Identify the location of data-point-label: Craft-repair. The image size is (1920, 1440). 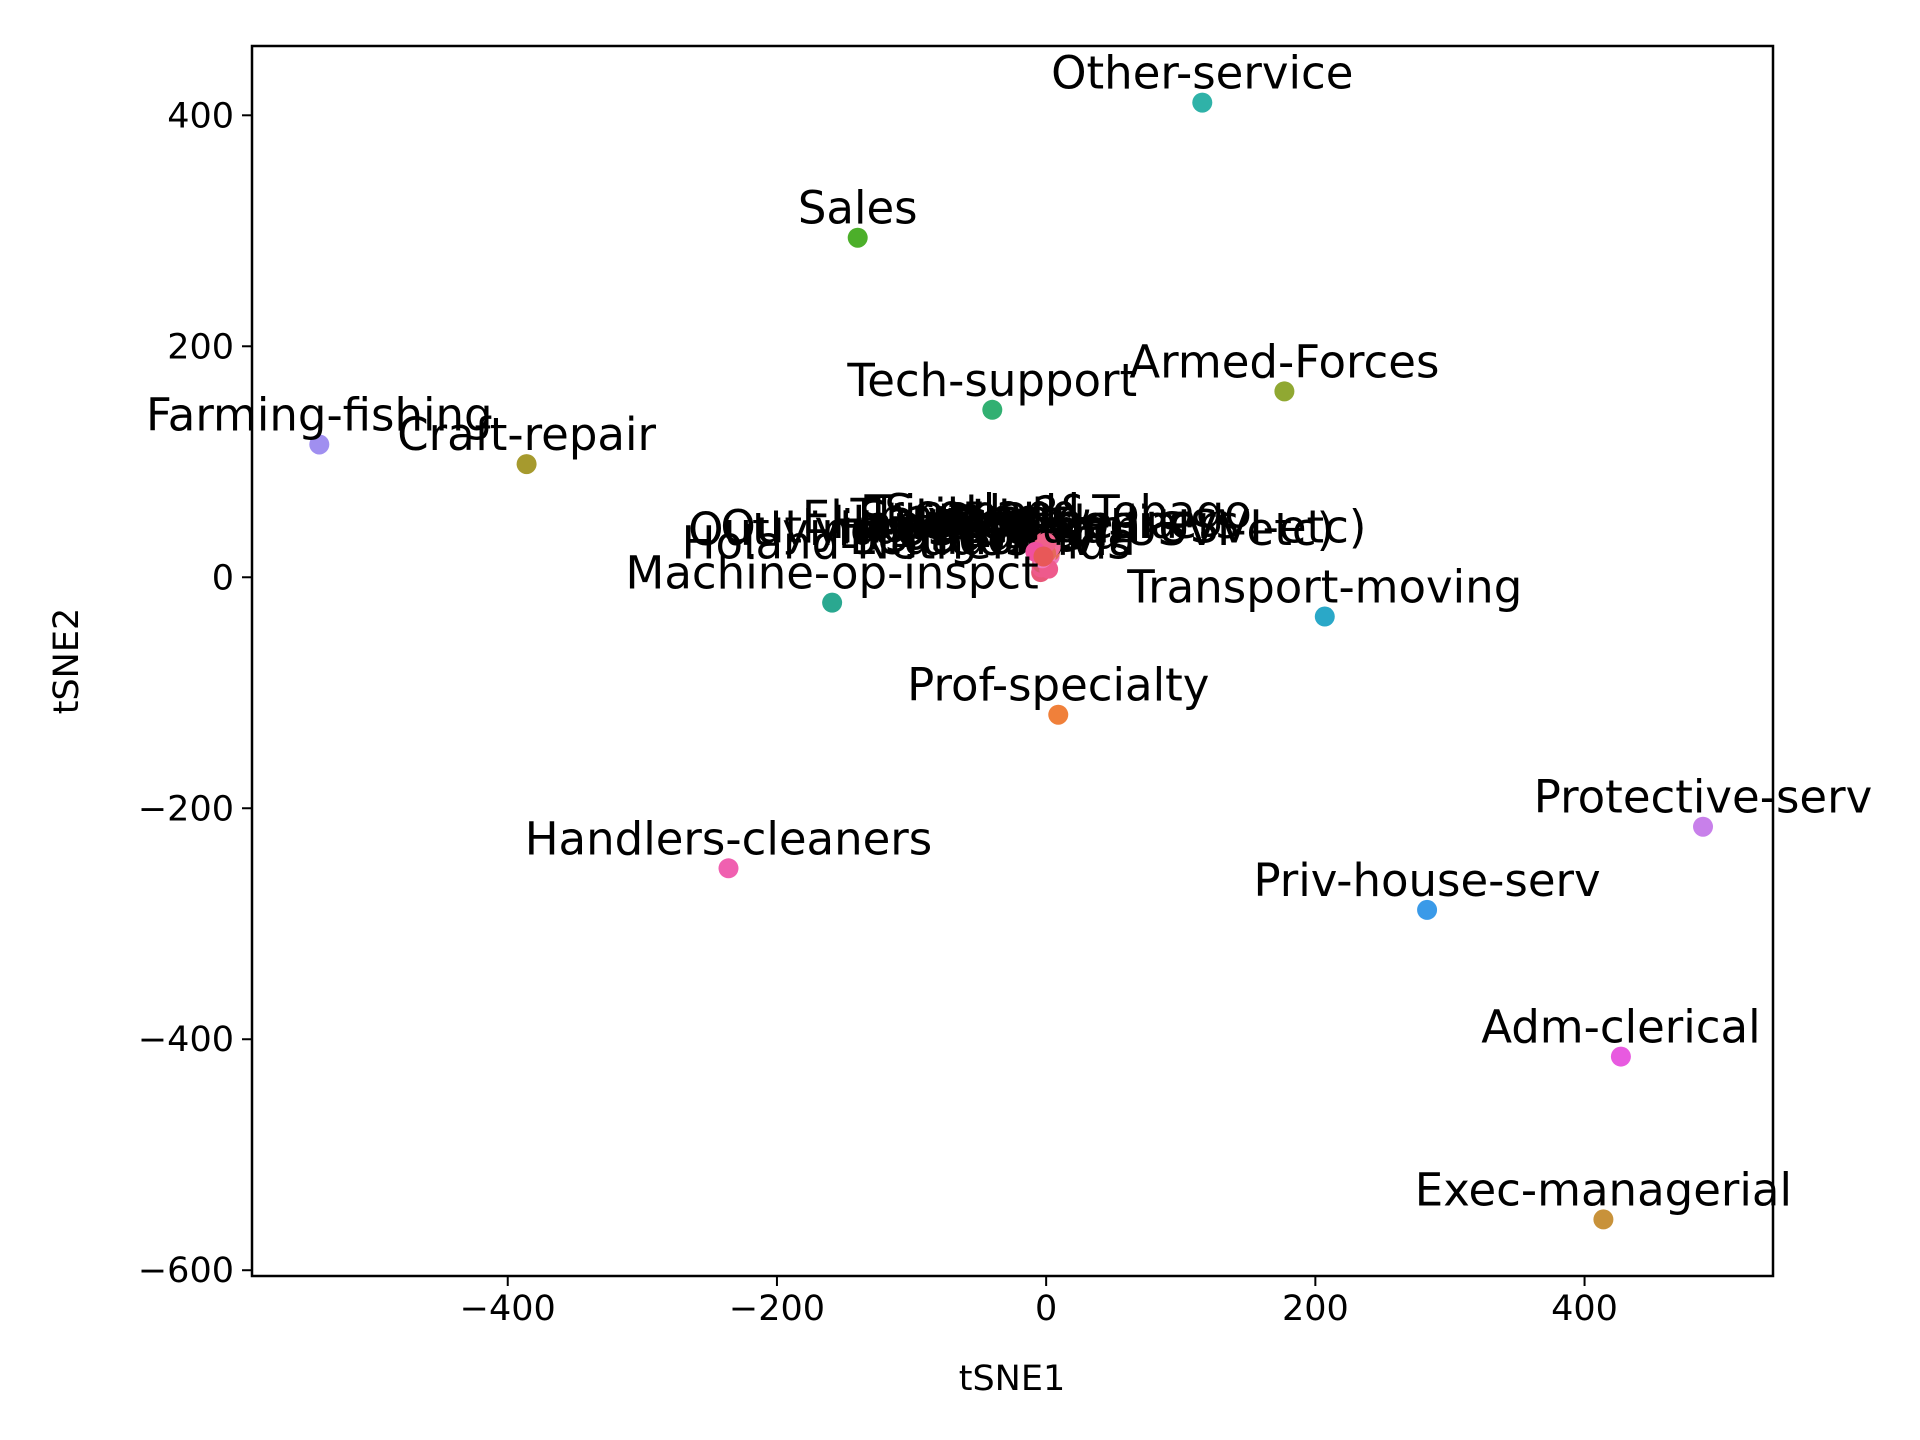
(526, 434).